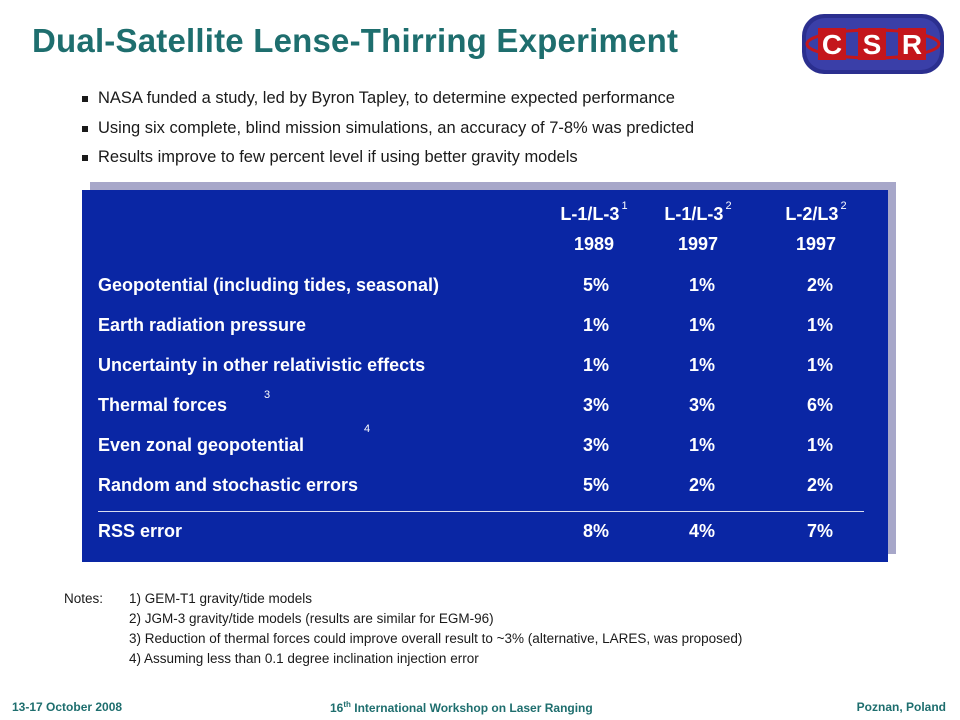  What do you see at coordinates (594, 212) in the screenshot?
I see `column-header-1: L-1/L-3 1` at bounding box center [594, 212].